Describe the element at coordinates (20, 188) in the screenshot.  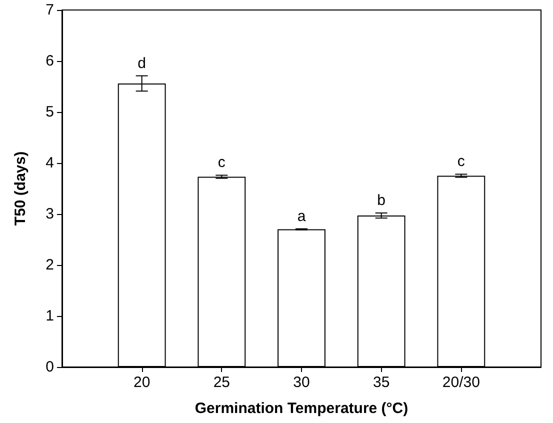
I see `y-axis-title: T50 (days)` at that location.